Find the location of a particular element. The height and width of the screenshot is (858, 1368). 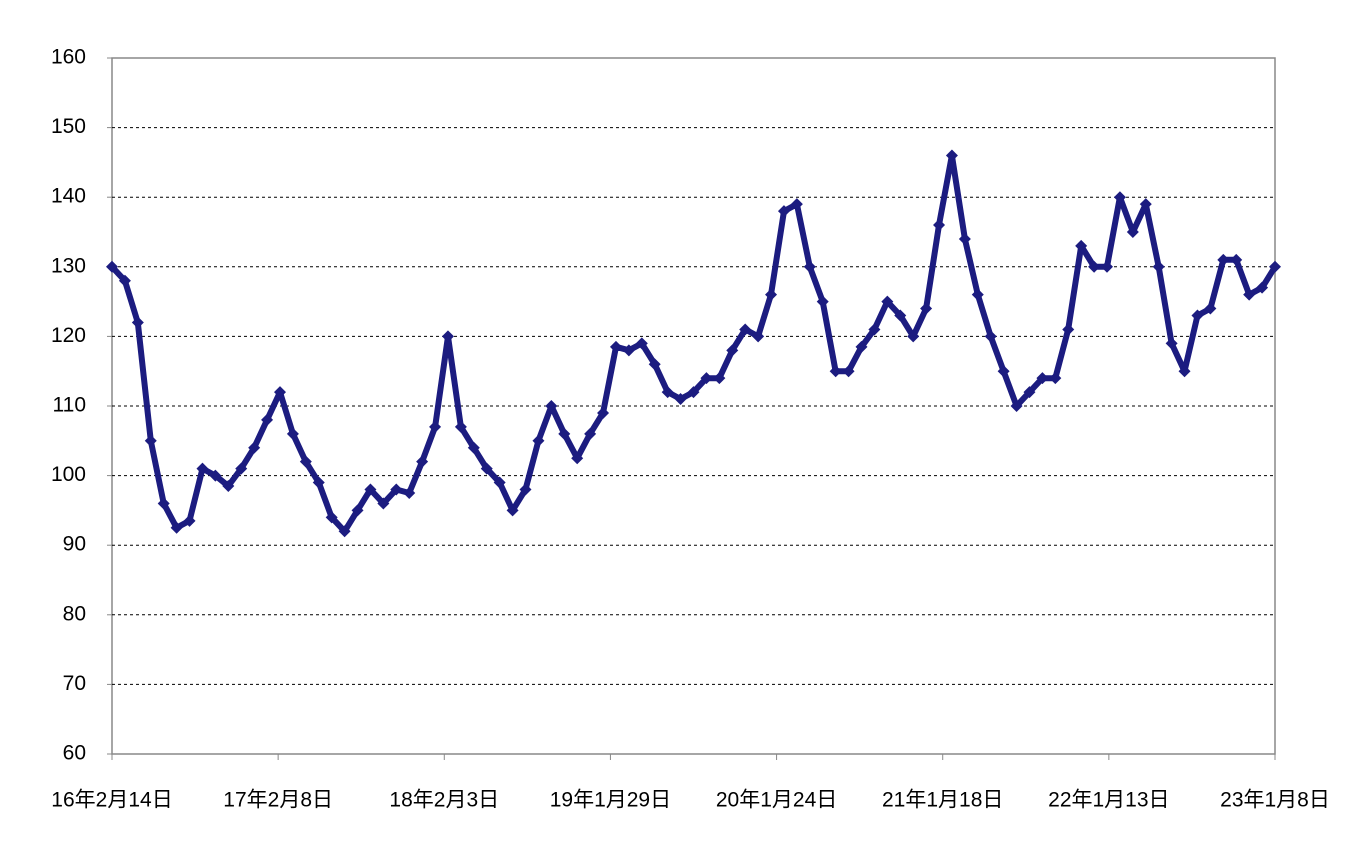

x-tick-label: 21年1月18日 is located at coordinates (942, 800).